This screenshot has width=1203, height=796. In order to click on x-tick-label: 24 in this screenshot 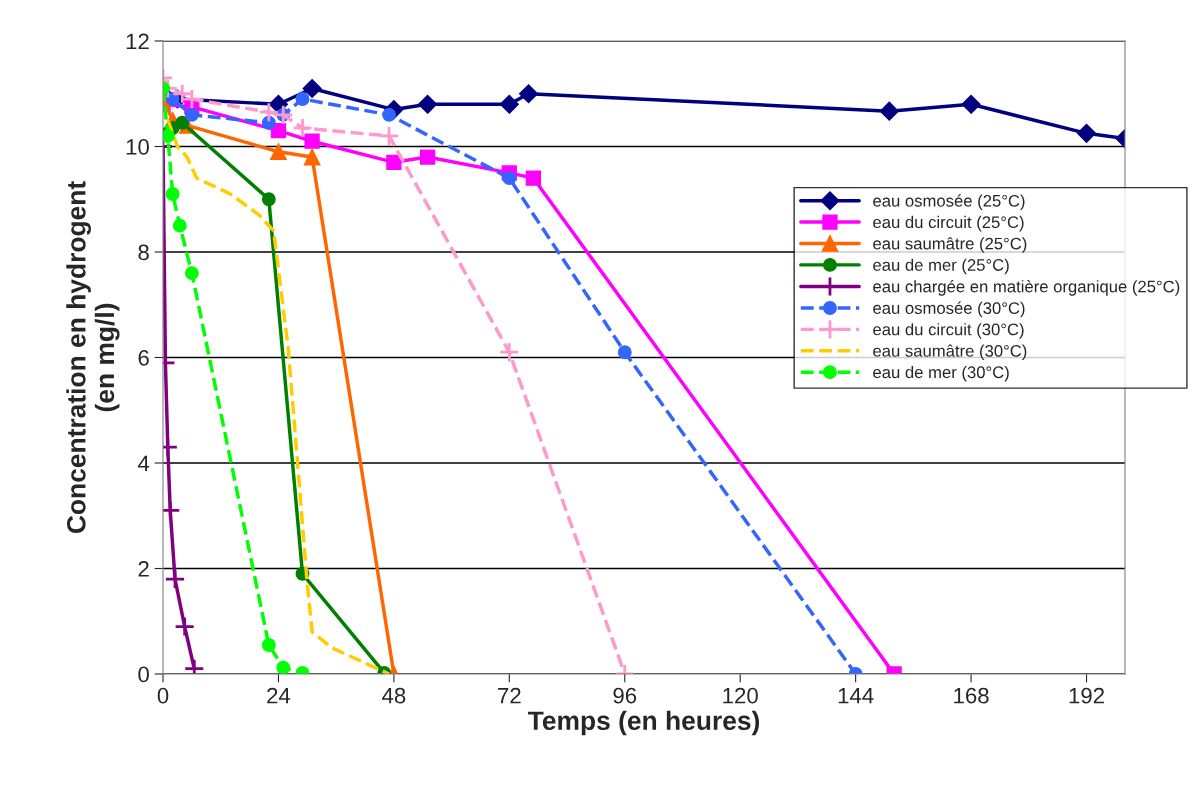, I will do `click(279, 695)`.